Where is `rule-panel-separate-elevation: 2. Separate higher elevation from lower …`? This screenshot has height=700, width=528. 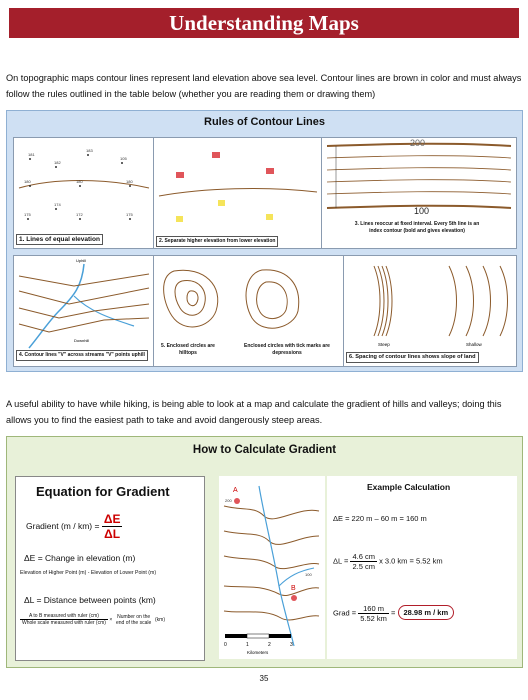 rule-panel-separate-elevation: 2. Separate higher elevation from lower … is located at coordinates (238, 193).